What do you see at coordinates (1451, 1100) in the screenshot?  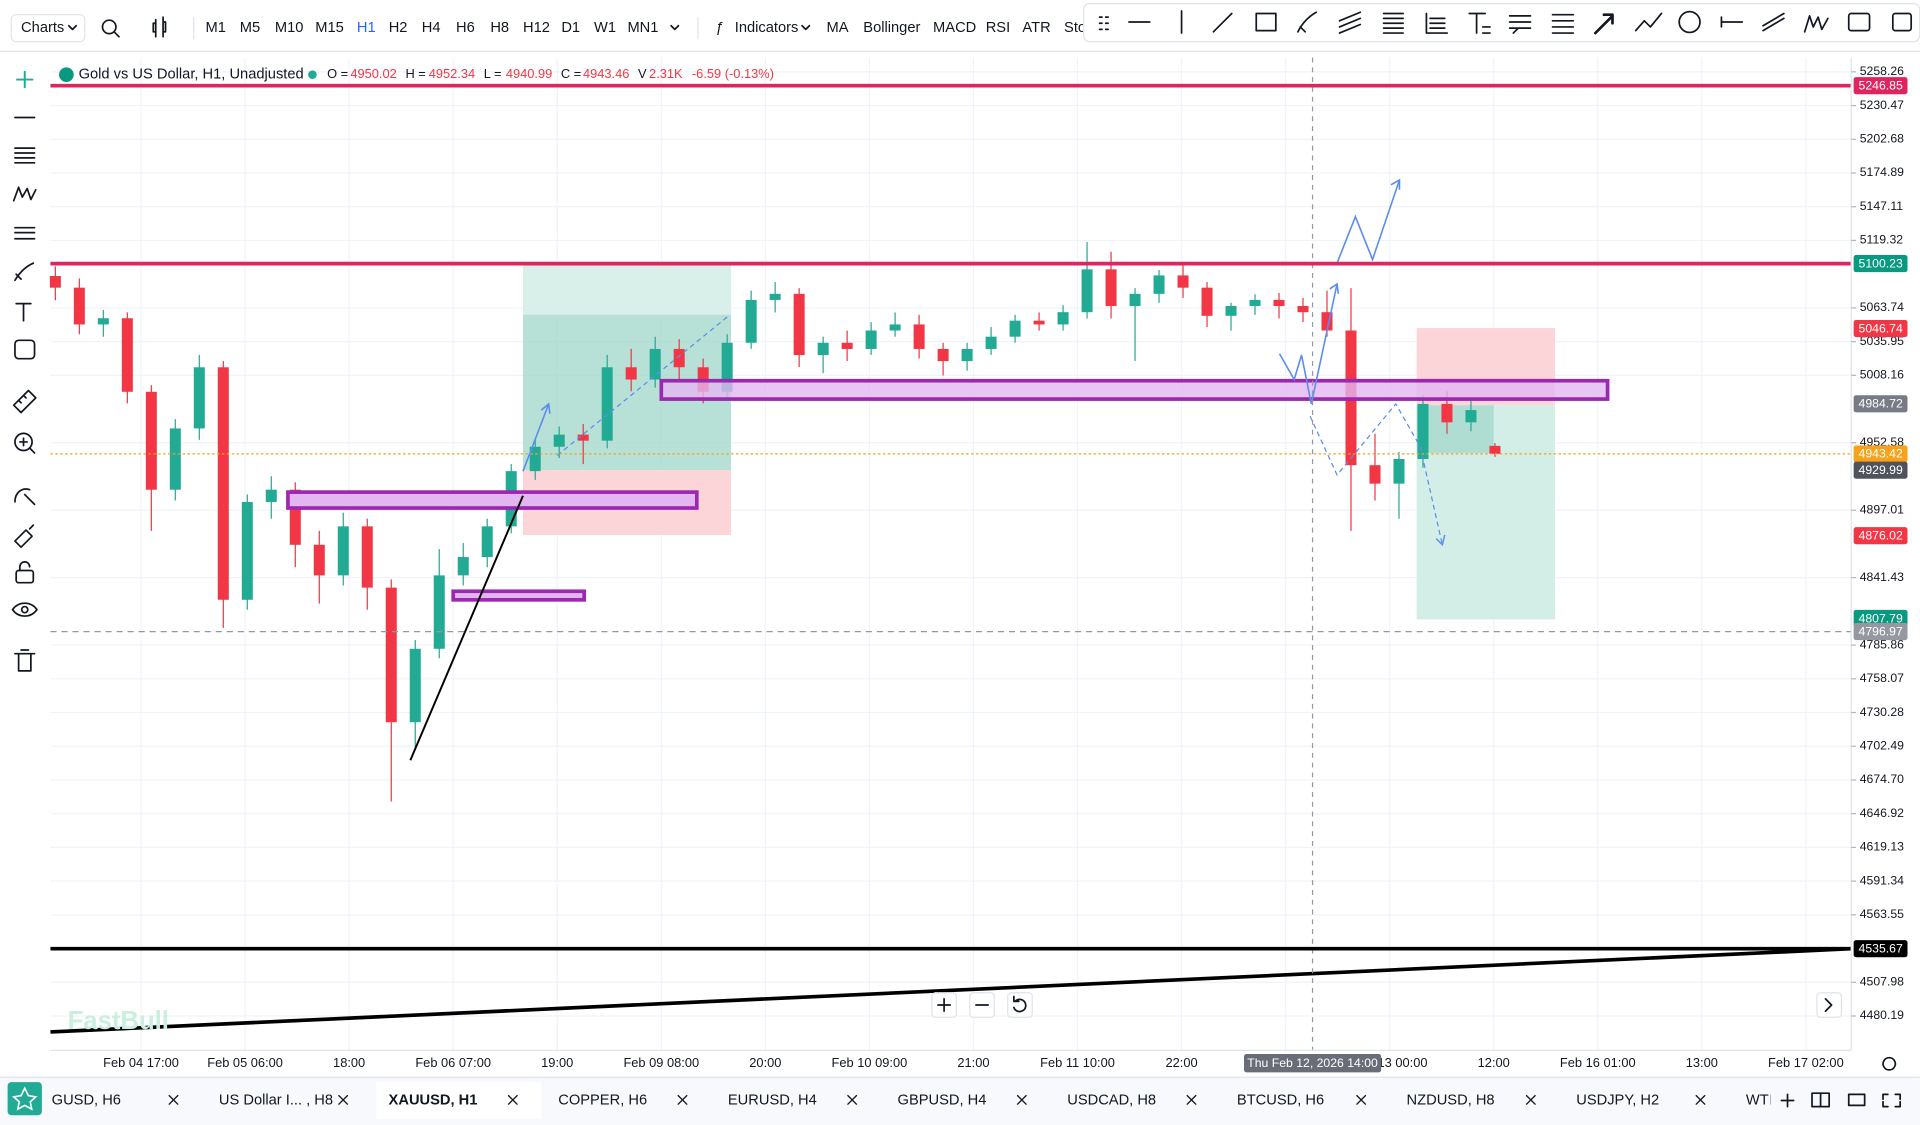 I see `tab-label: NZDUSD, H8` at bounding box center [1451, 1100].